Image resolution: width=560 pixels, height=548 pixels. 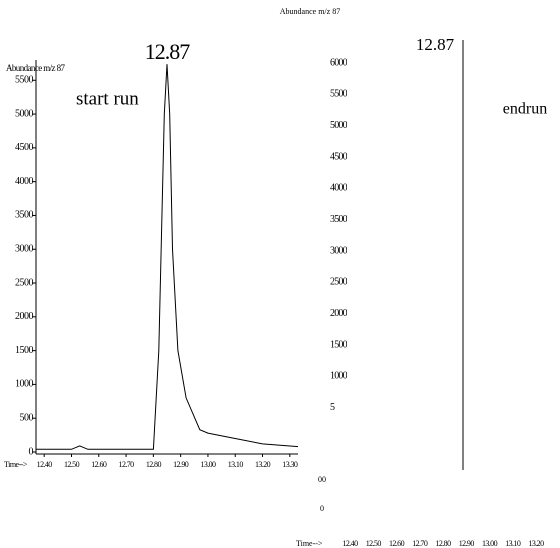 What do you see at coordinates (322, 508) in the screenshot?
I see `axis-fragment: 0` at bounding box center [322, 508].